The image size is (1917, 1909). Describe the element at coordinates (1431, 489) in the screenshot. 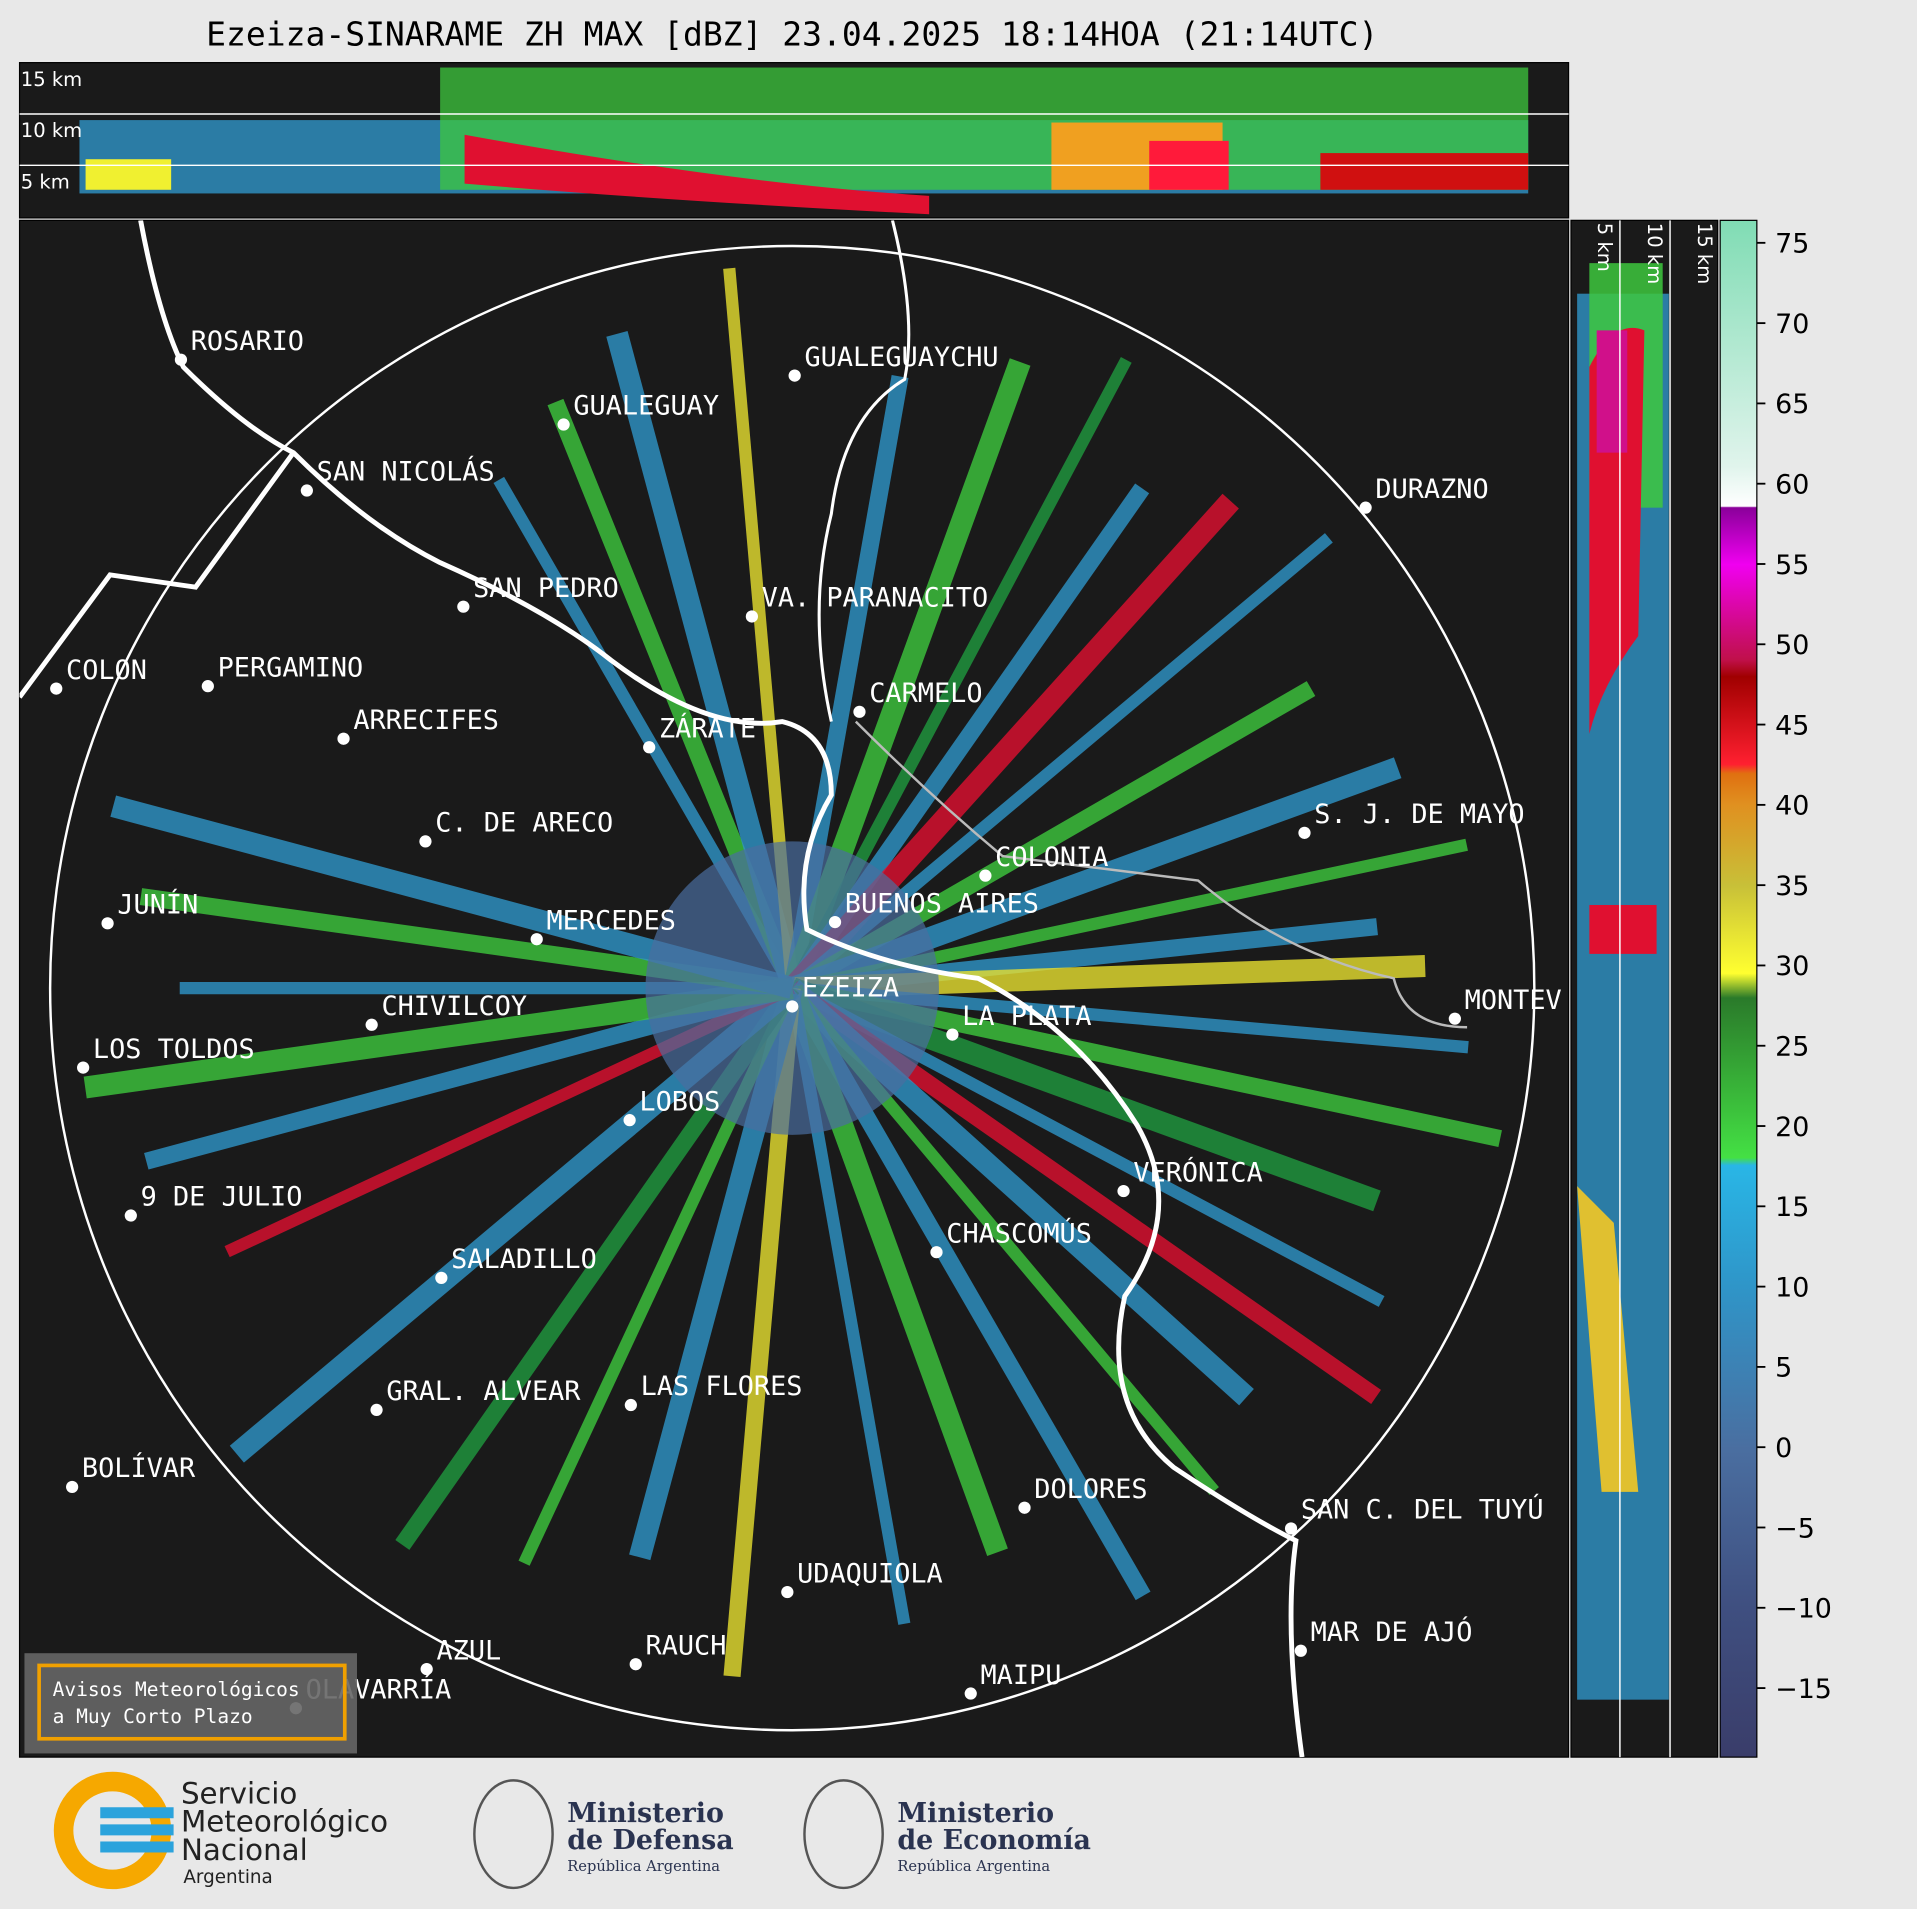

I see `city-label: DURAZNO` at that location.